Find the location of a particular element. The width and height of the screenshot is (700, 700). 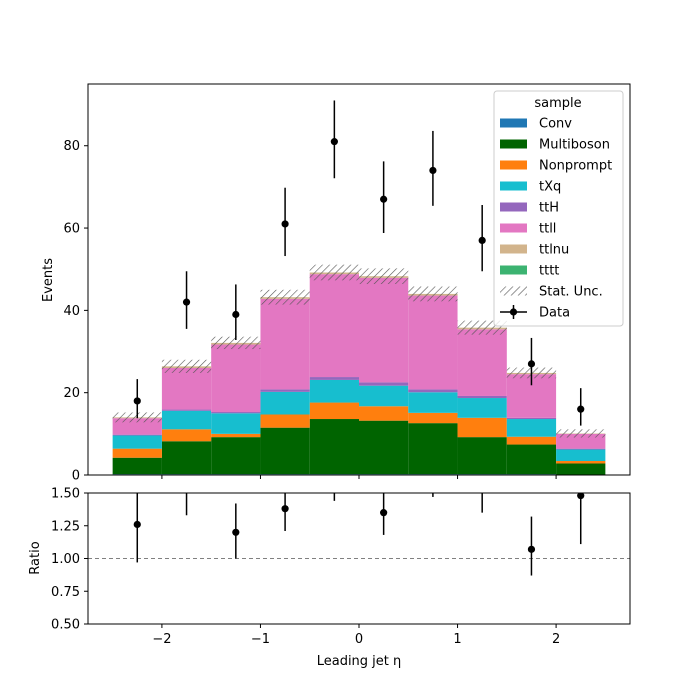

main-x-ticks is located at coordinates (359, 477).